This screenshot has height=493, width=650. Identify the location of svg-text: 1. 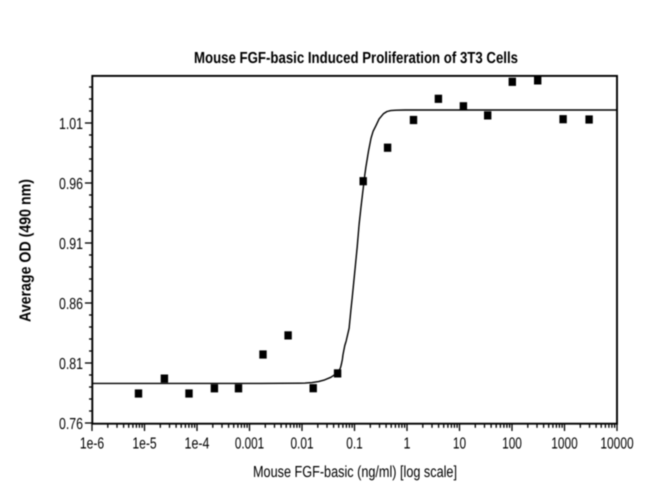
(407, 444).